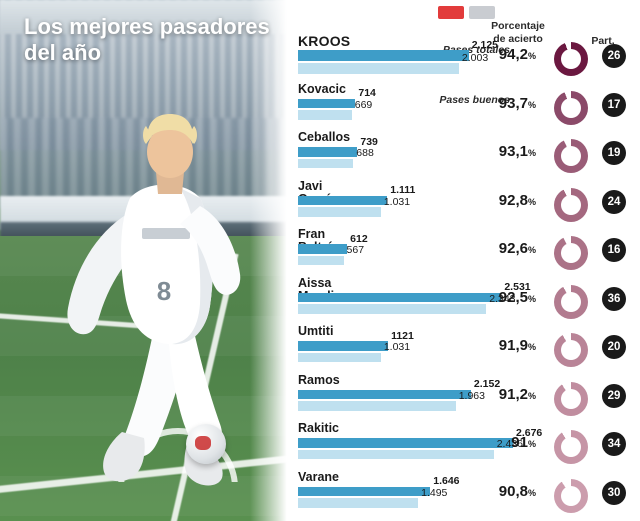 The height and width of the screenshot is (521, 640). I want to click on bar-good-passes: 1.495, so click(372, 497).